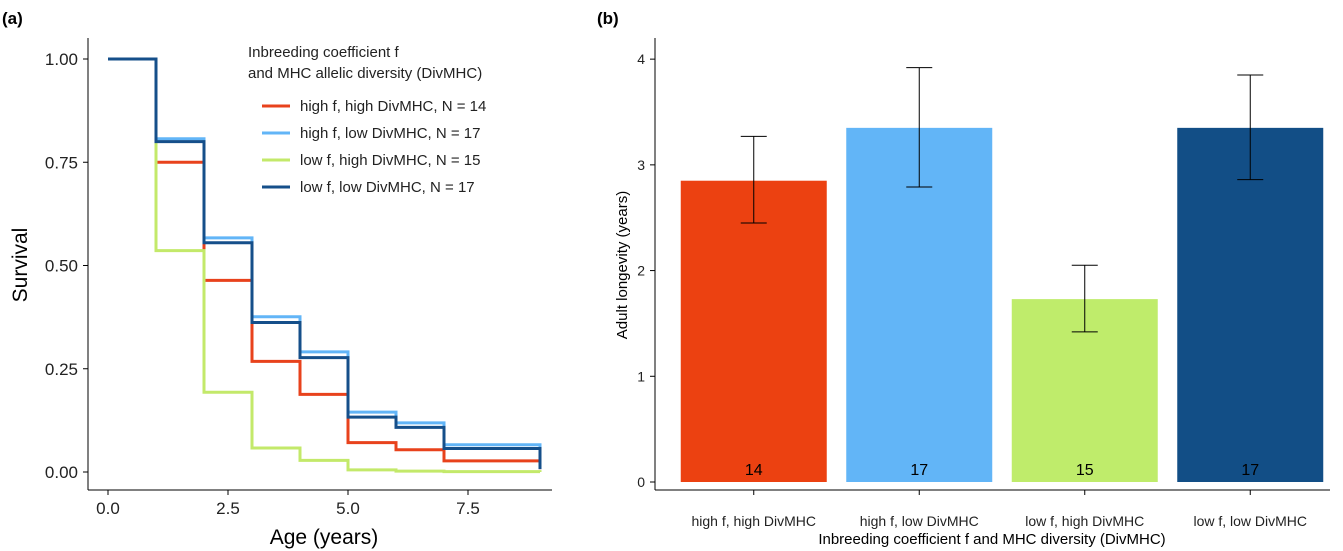 The height and width of the screenshot is (551, 1343). I want to click on panel-b-x-tick-label: low f, low DivMHC, so click(1250, 521).